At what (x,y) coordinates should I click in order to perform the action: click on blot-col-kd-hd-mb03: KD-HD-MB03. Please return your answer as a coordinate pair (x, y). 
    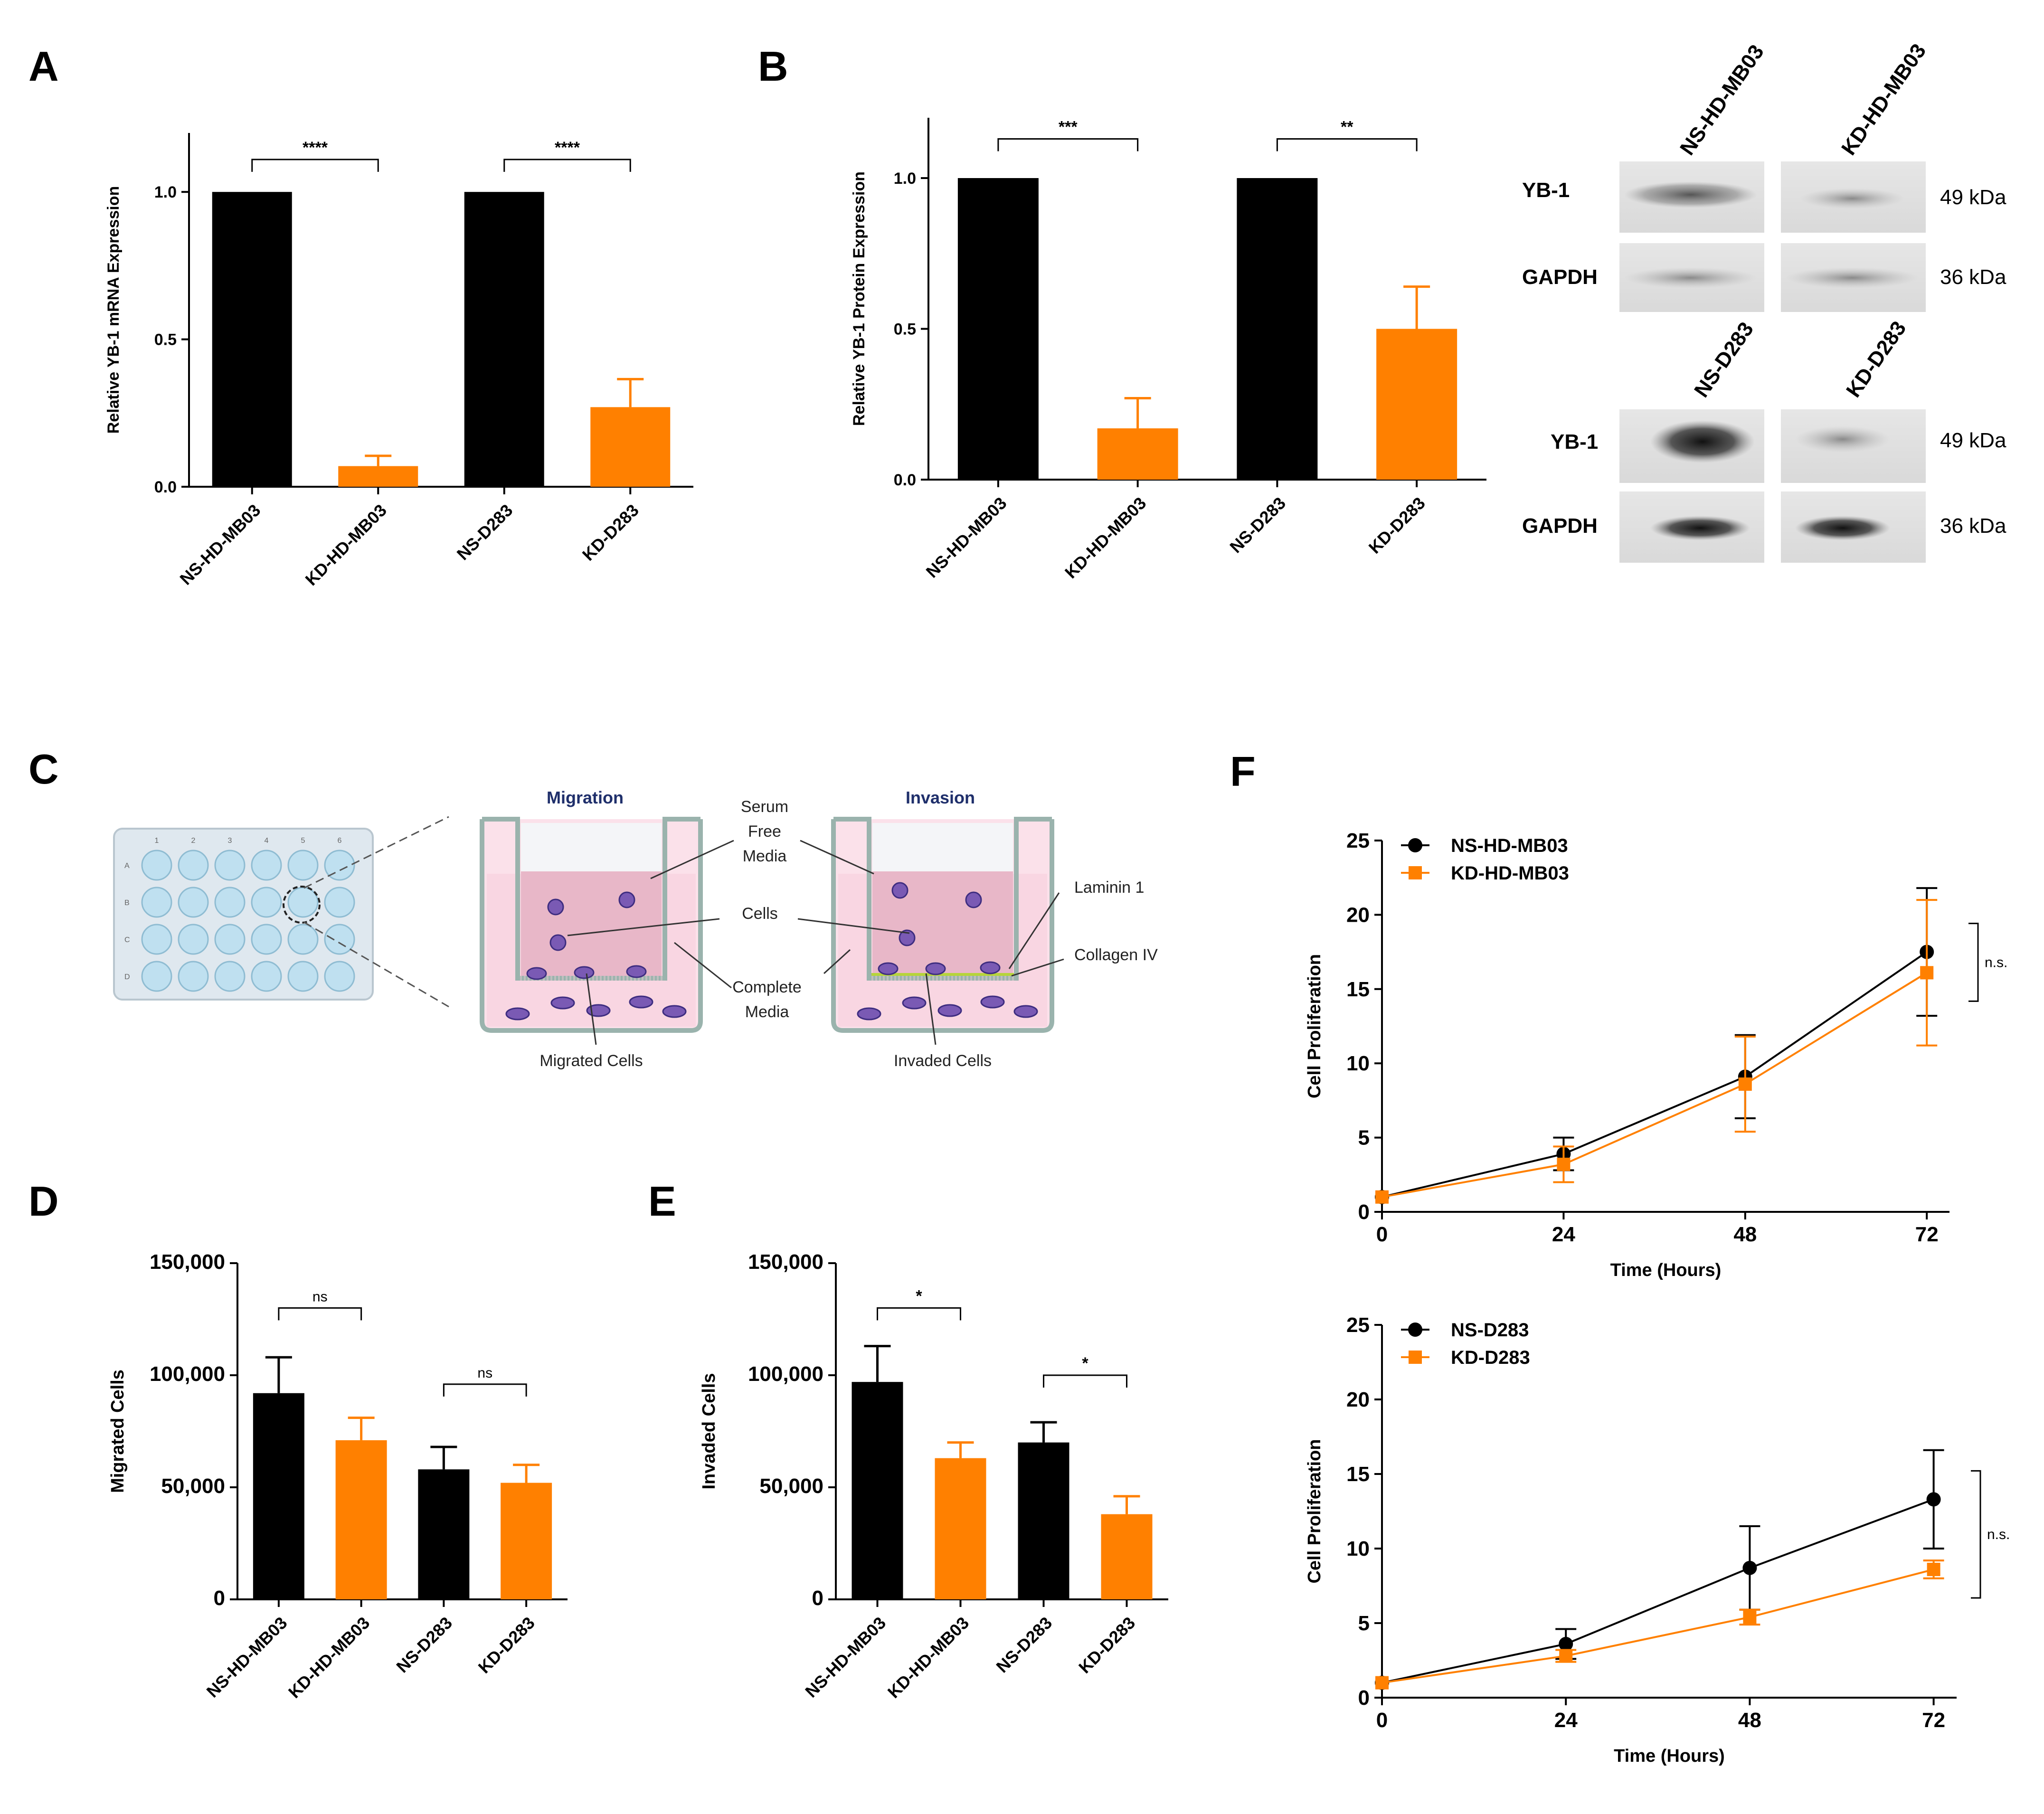
    Looking at the image, I should click on (1884, 99).